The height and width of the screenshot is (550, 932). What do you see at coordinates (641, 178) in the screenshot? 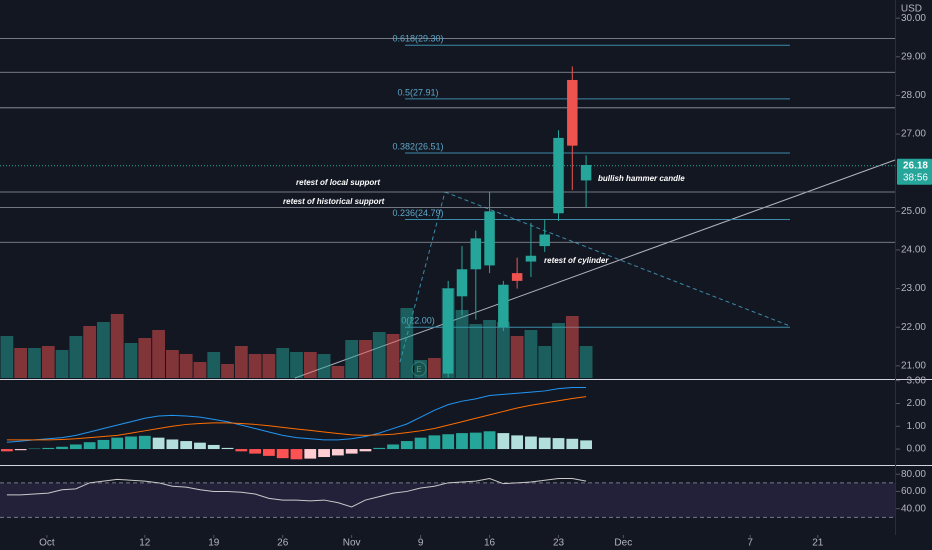
I see `annotation: bullish hammer candle` at bounding box center [641, 178].